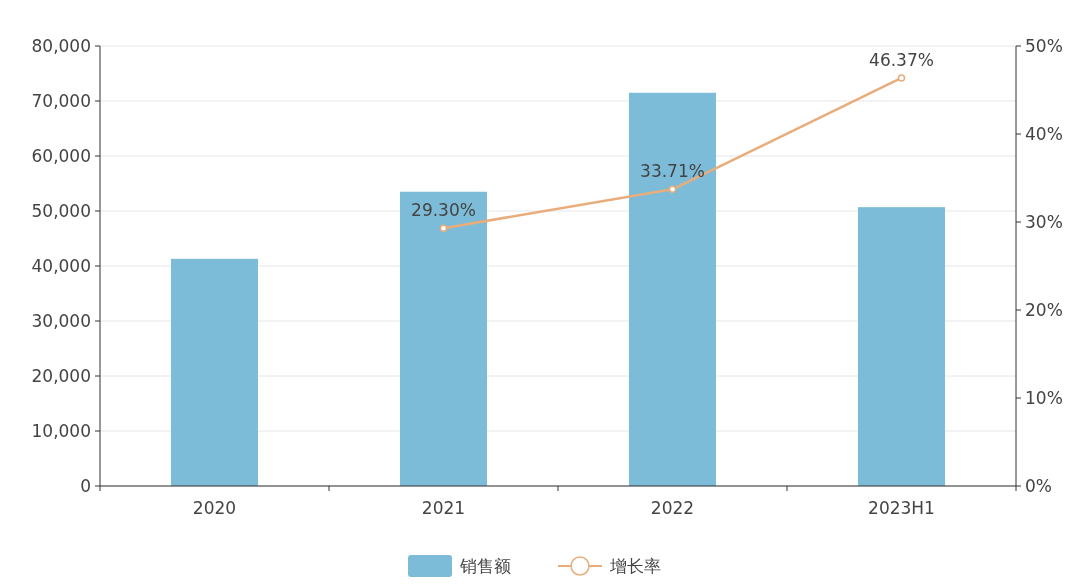  What do you see at coordinates (1044, 221) in the screenshot?
I see `y2-tick-label: 30%` at bounding box center [1044, 221].